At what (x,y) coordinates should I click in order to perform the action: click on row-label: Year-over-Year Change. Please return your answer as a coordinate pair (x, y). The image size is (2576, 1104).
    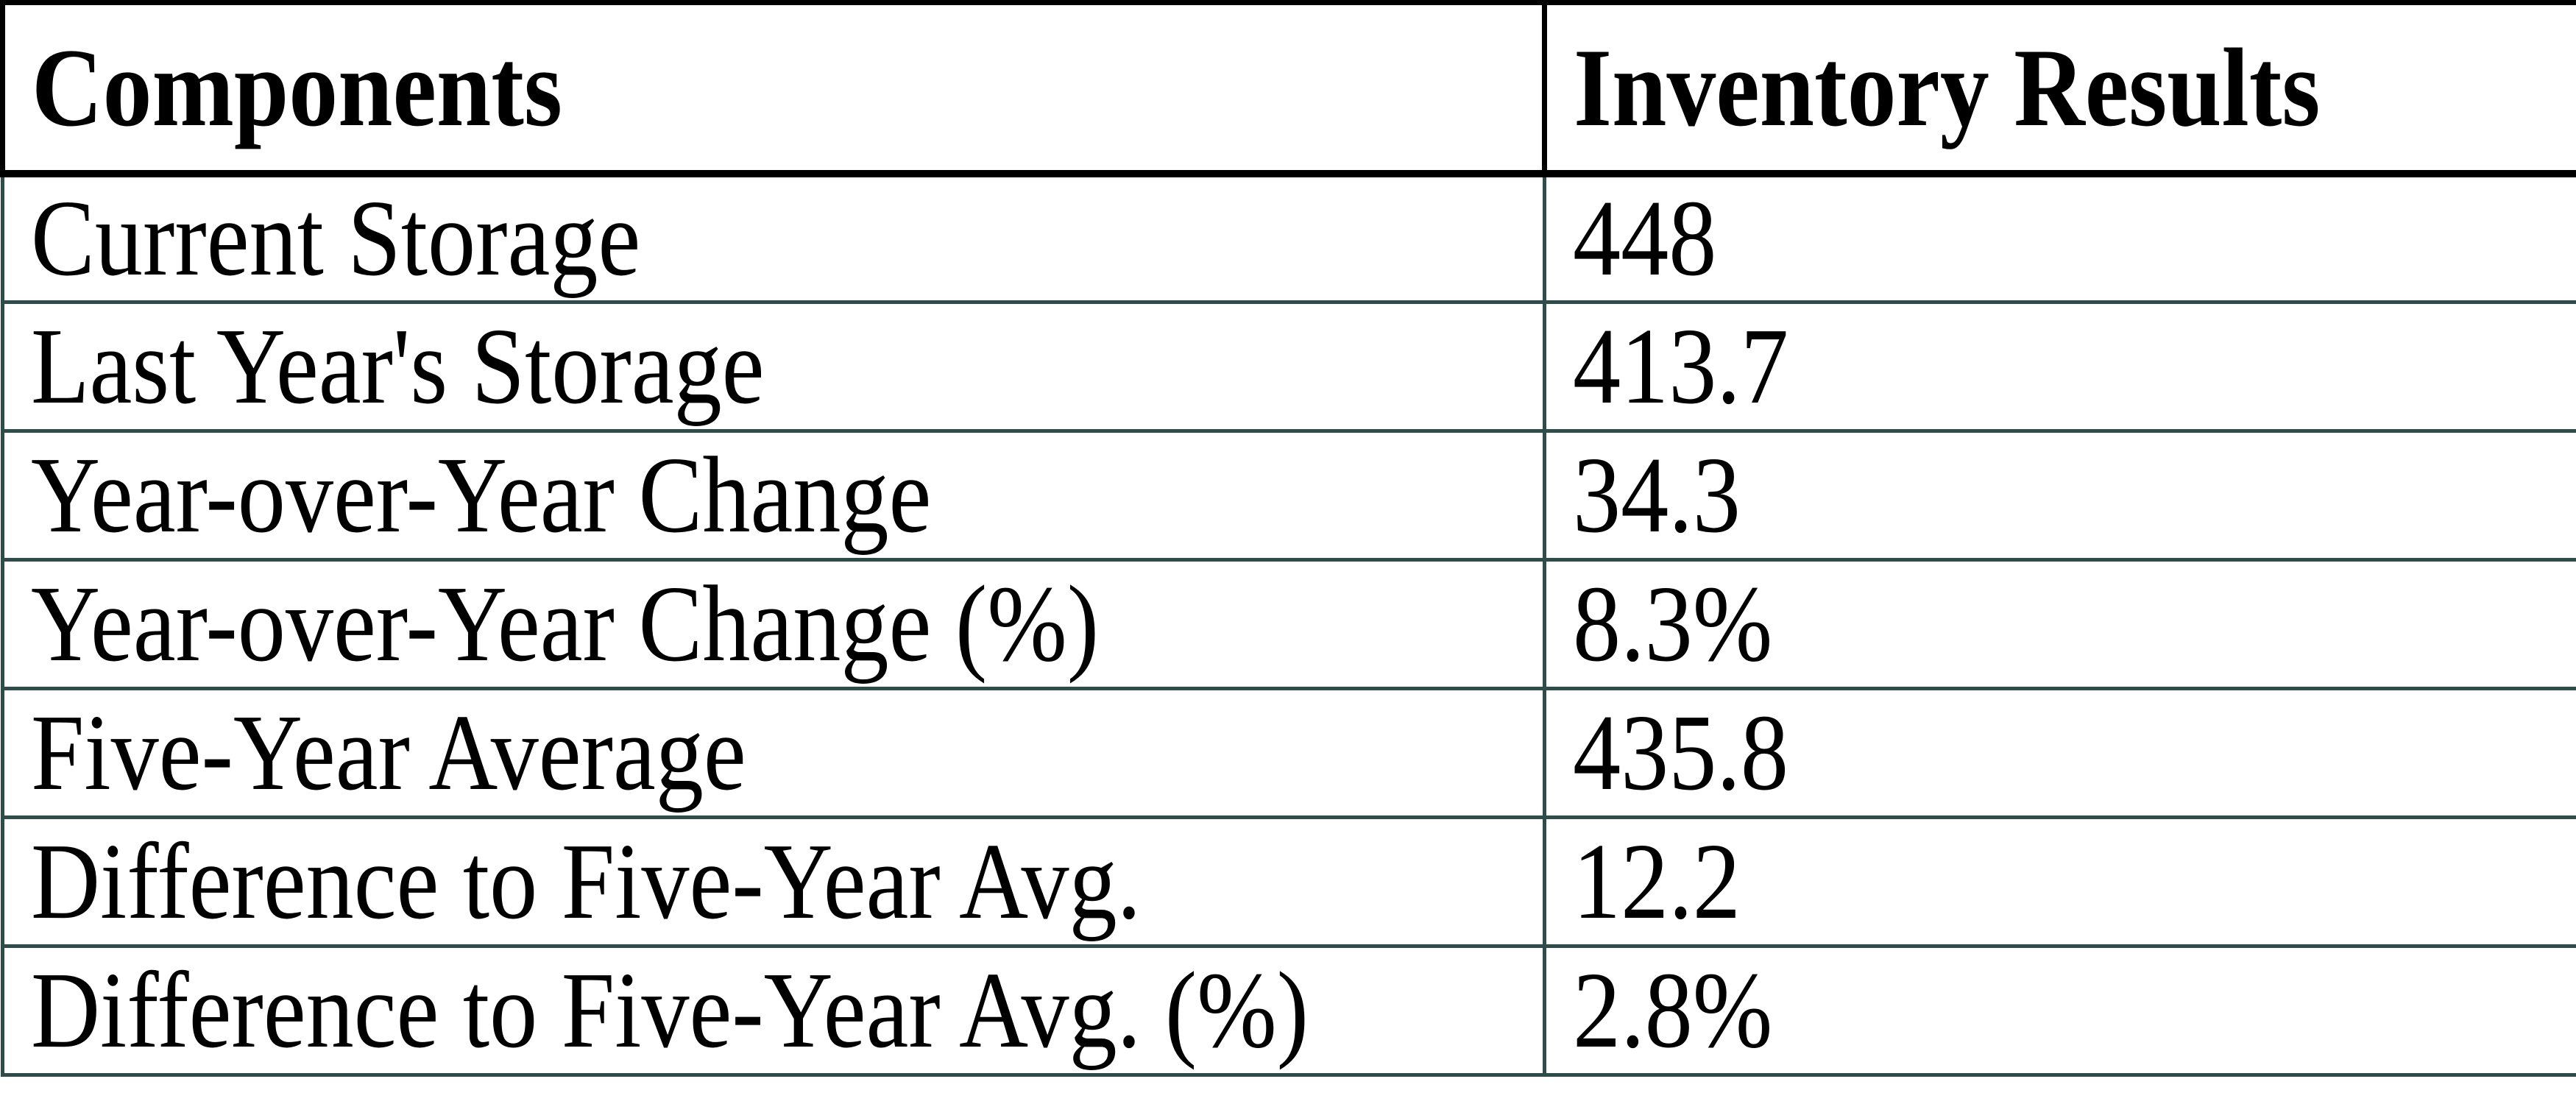
    Looking at the image, I should click on (773, 495).